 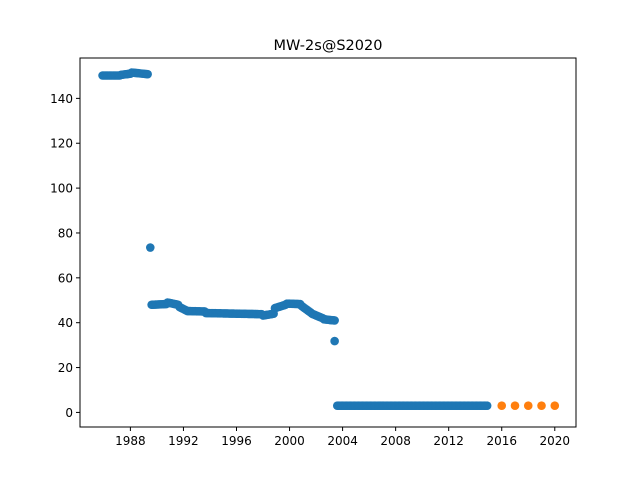 What do you see at coordinates (448, 441) in the screenshot?
I see `x-tick-label: 2012` at bounding box center [448, 441].